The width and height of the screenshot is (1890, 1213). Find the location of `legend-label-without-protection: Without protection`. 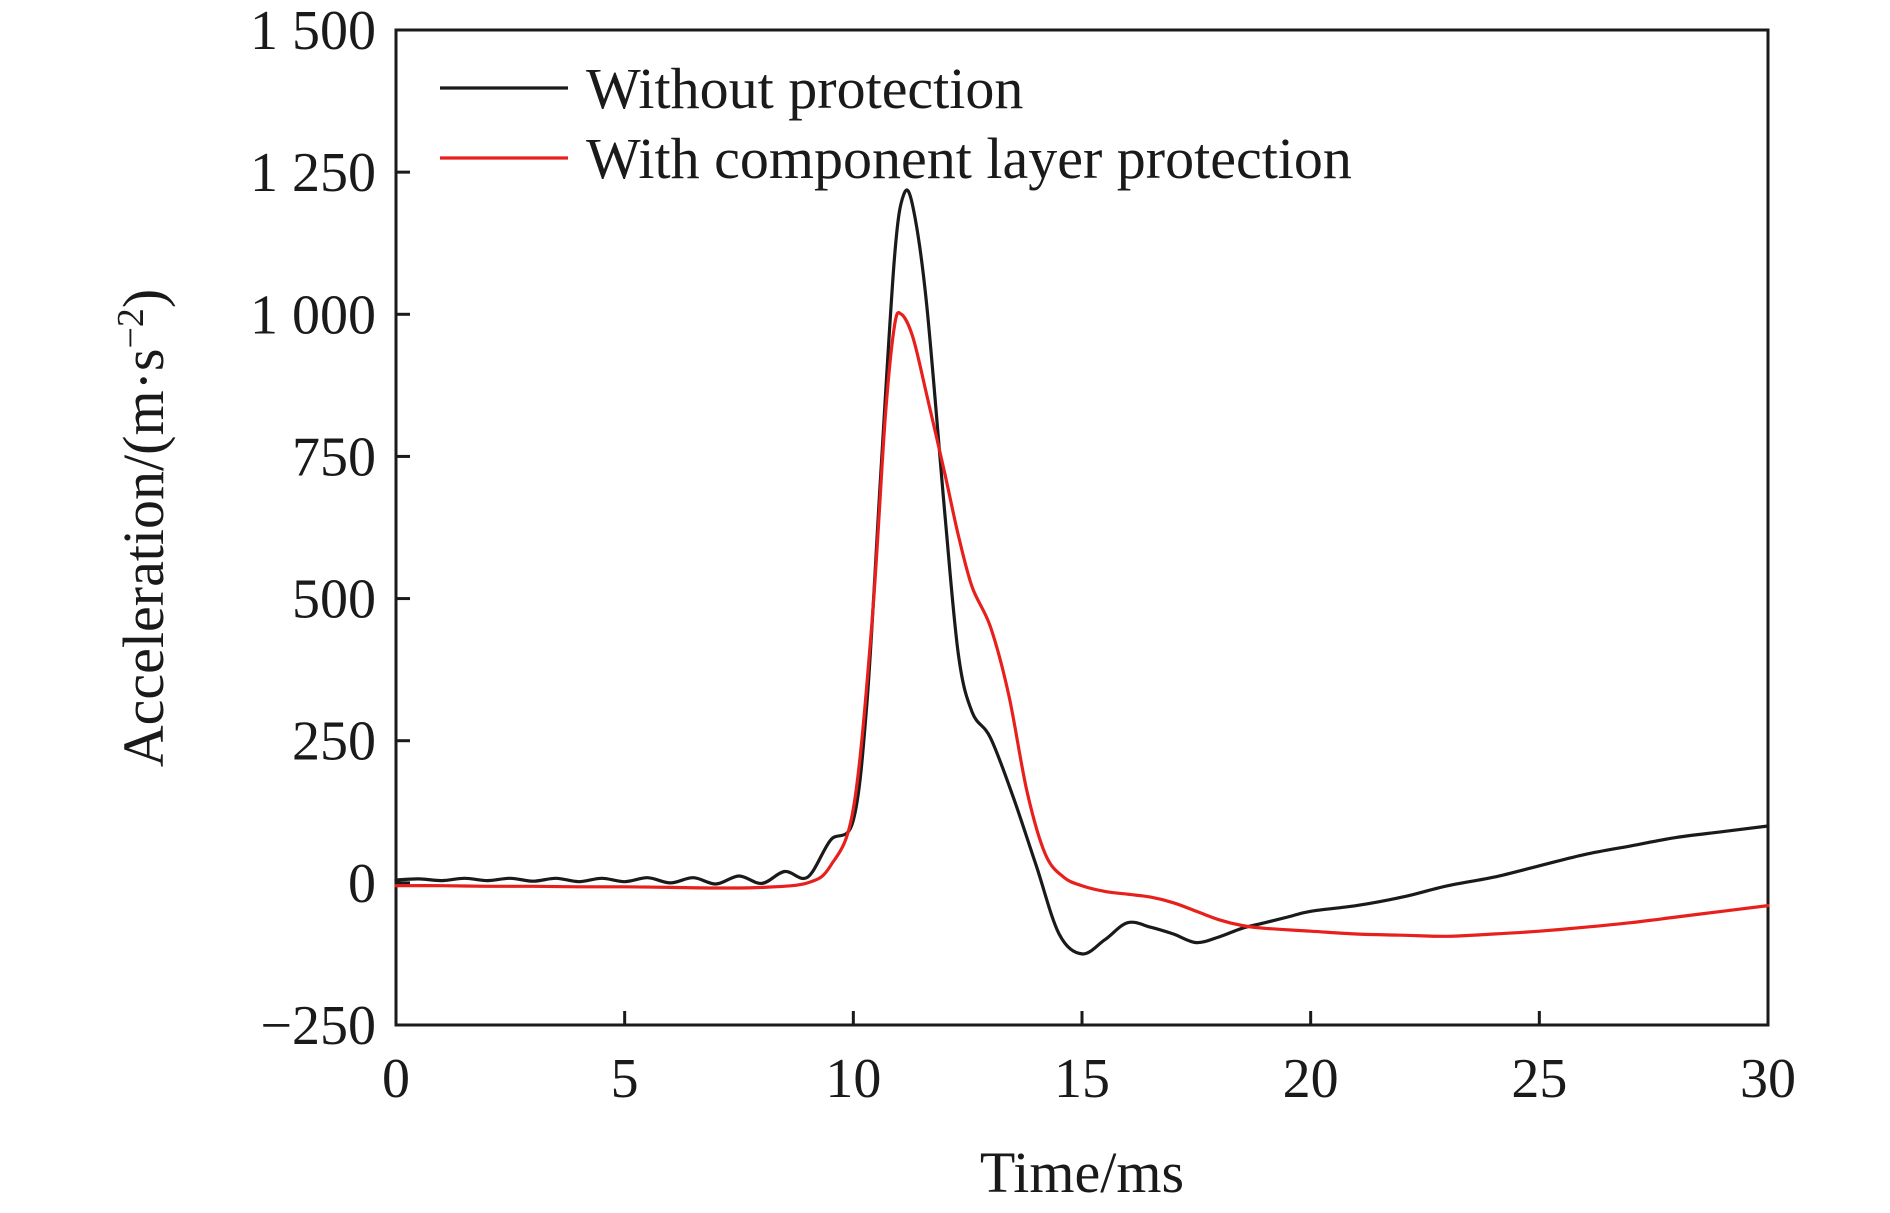

legend-label-without-protection: Without protection is located at coordinates (804, 88).